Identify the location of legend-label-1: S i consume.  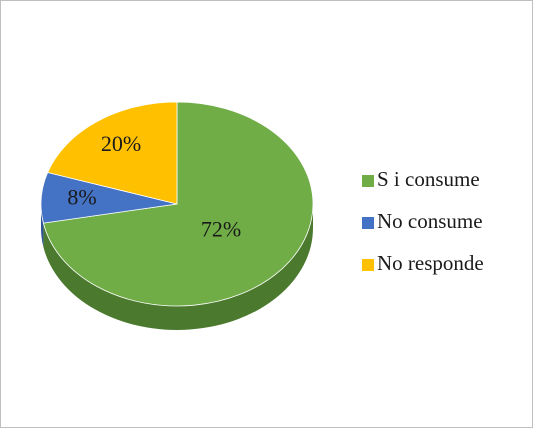
(428, 179).